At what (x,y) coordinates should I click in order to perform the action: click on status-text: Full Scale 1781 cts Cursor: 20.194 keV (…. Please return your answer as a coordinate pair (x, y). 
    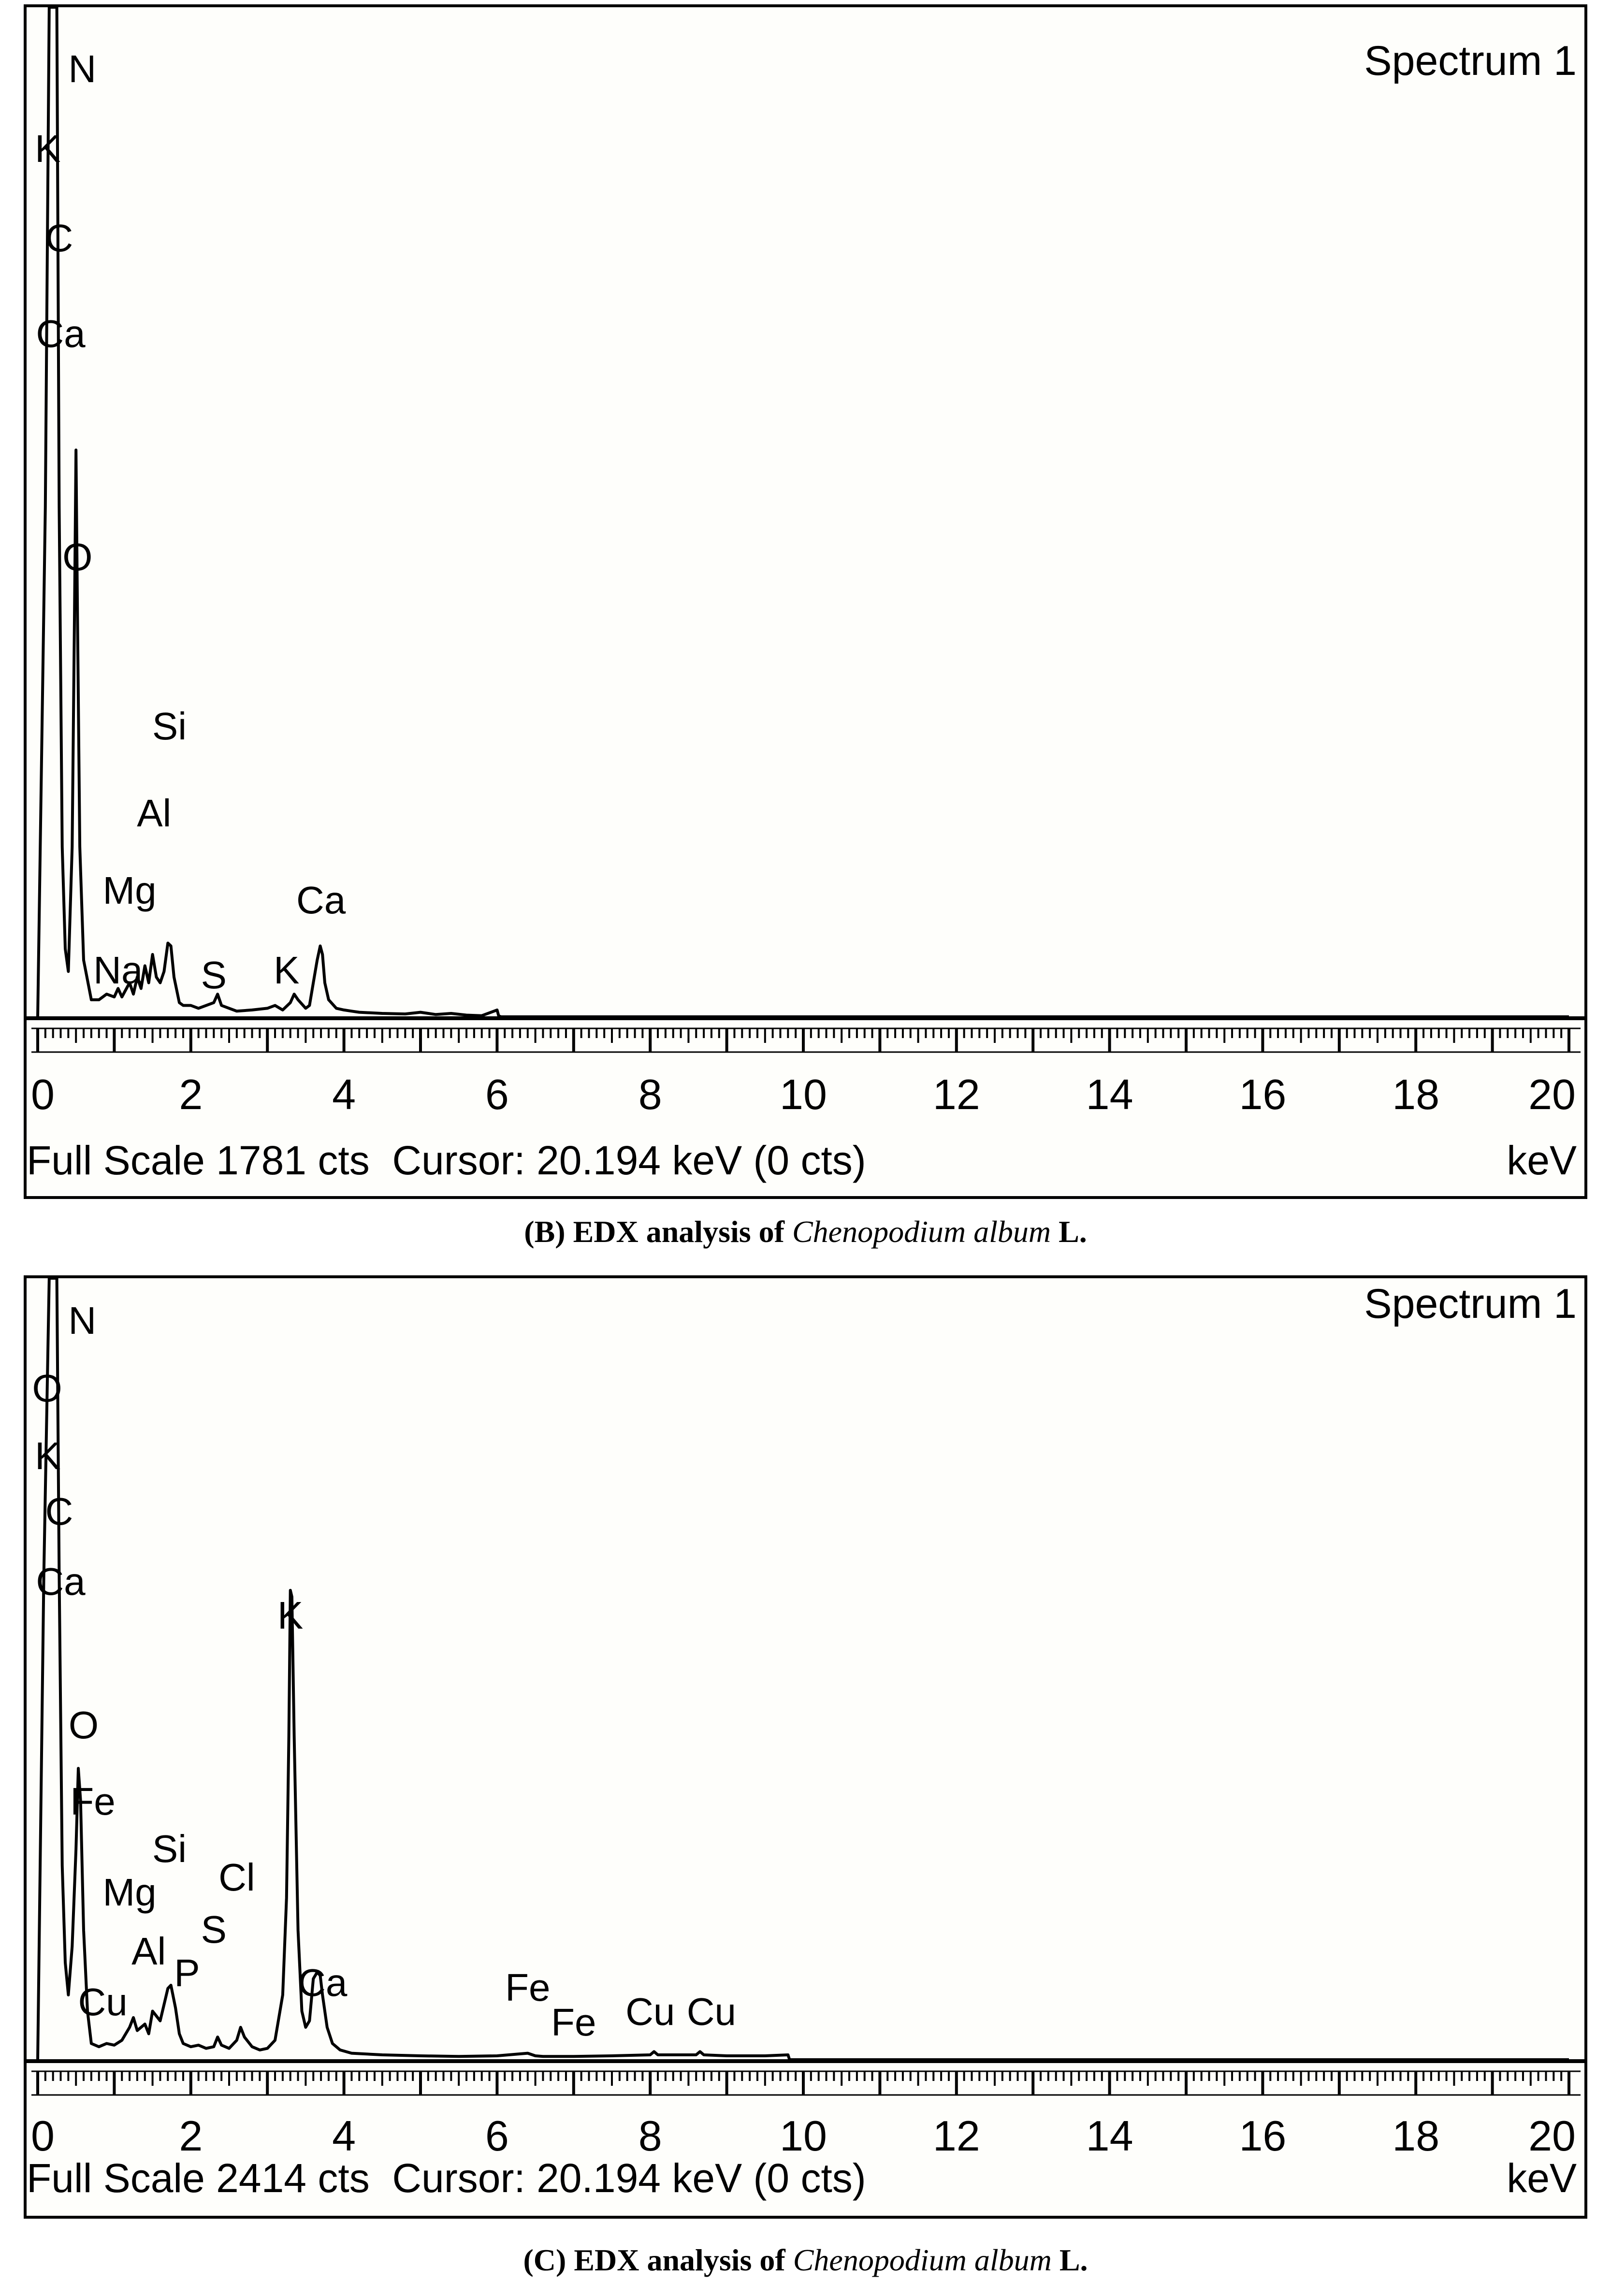
    Looking at the image, I should click on (446, 1160).